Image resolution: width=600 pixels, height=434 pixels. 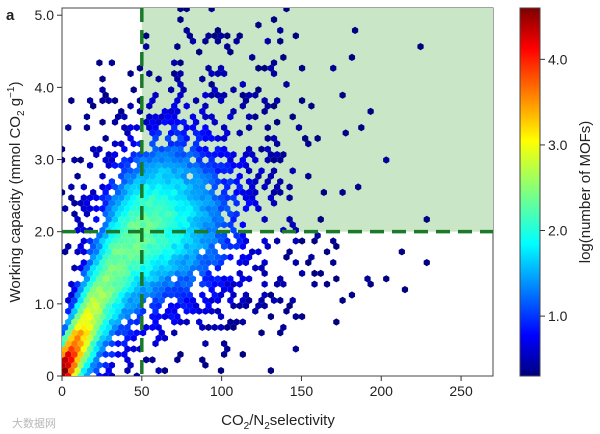 What do you see at coordinates (62, 391) in the screenshot?
I see `x-tick-label: 0` at bounding box center [62, 391].